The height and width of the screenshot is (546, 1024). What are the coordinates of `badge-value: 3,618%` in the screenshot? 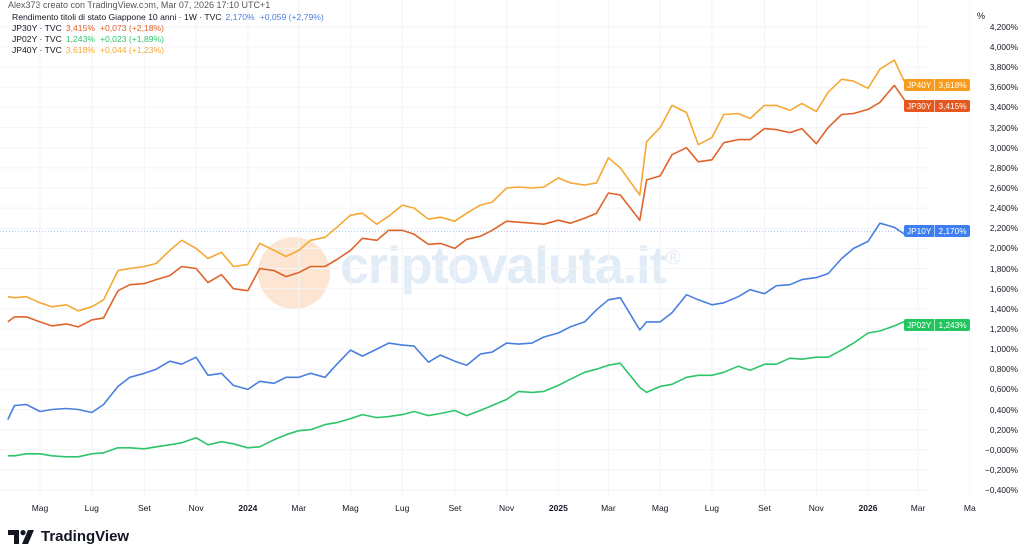 It's located at (952, 85).